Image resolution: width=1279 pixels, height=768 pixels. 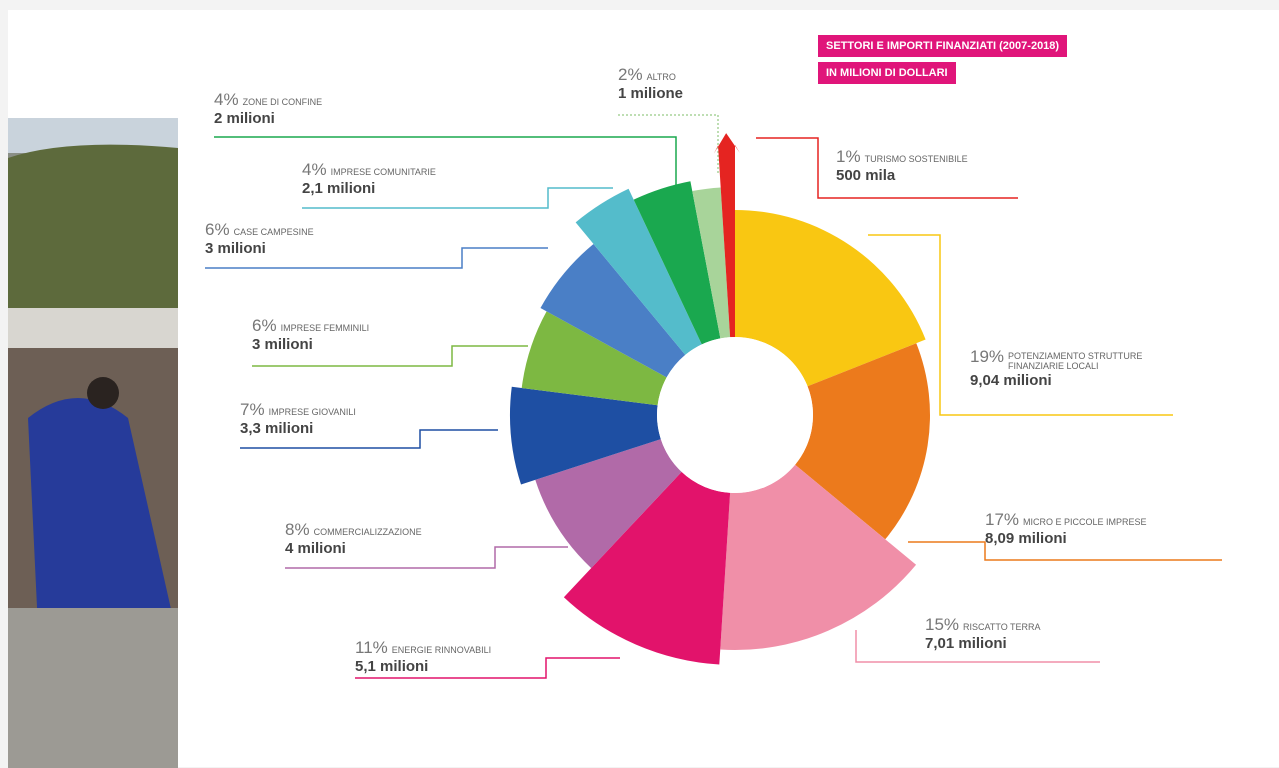 I want to click on category-label: IMPRESE COMUNITARIE, so click(x=383, y=172).